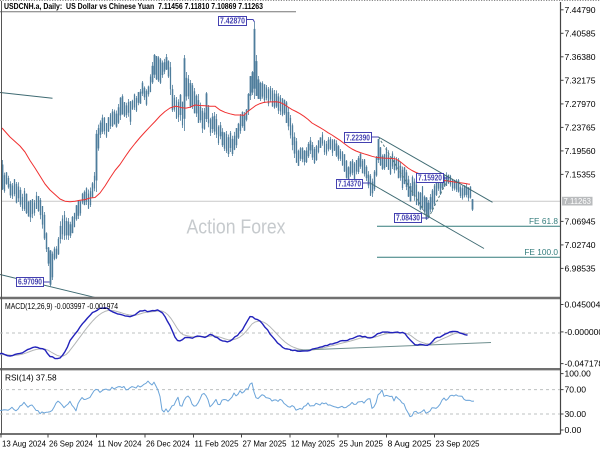  What do you see at coordinates (580, 151) in the screenshot?
I see `svg-text: 7.19560` at bounding box center [580, 151].